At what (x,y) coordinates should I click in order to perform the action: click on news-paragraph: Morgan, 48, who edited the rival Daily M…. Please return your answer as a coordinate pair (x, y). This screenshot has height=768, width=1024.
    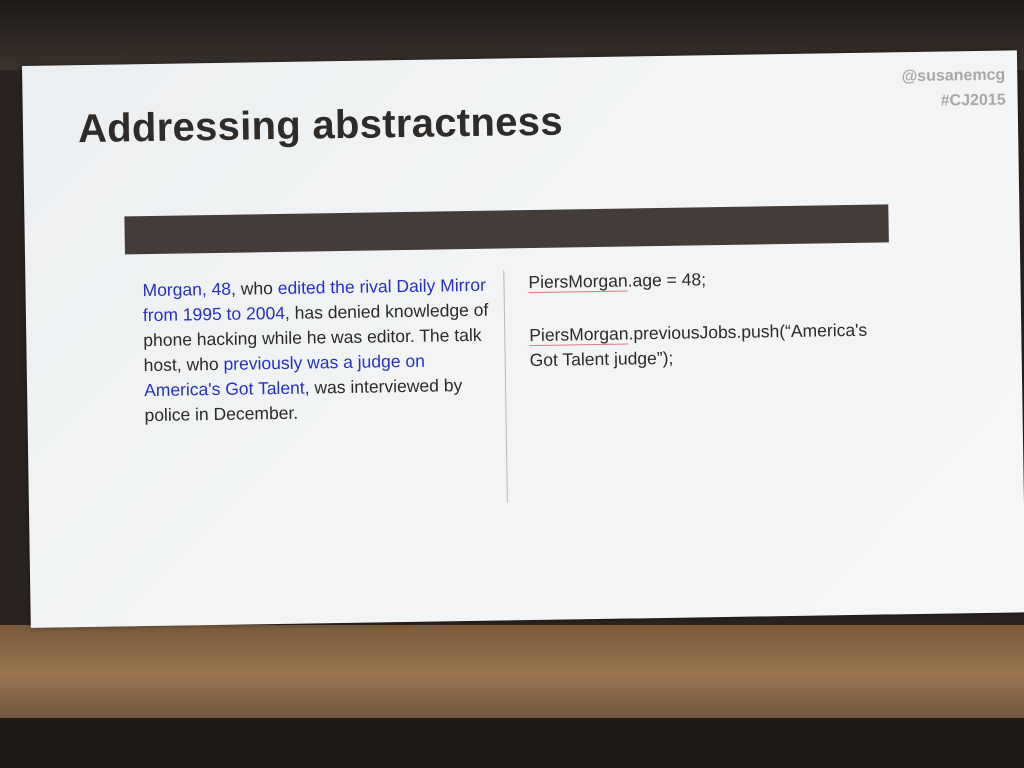
    Looking at the image, I should click on (320, 351).